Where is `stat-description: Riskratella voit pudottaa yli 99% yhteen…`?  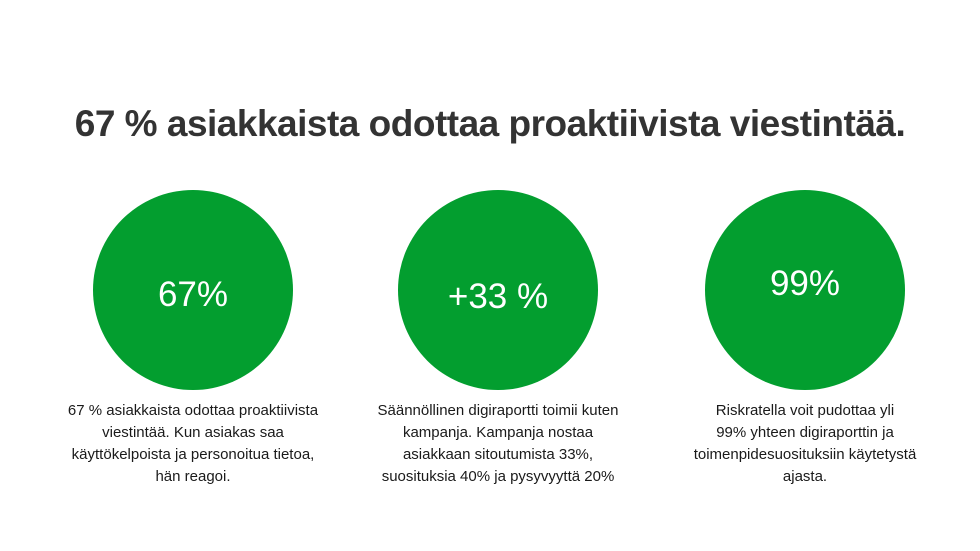
stat-description: Riskratella voit pudottaa yli 99% yhteen… is located at coordinates (805, 444).